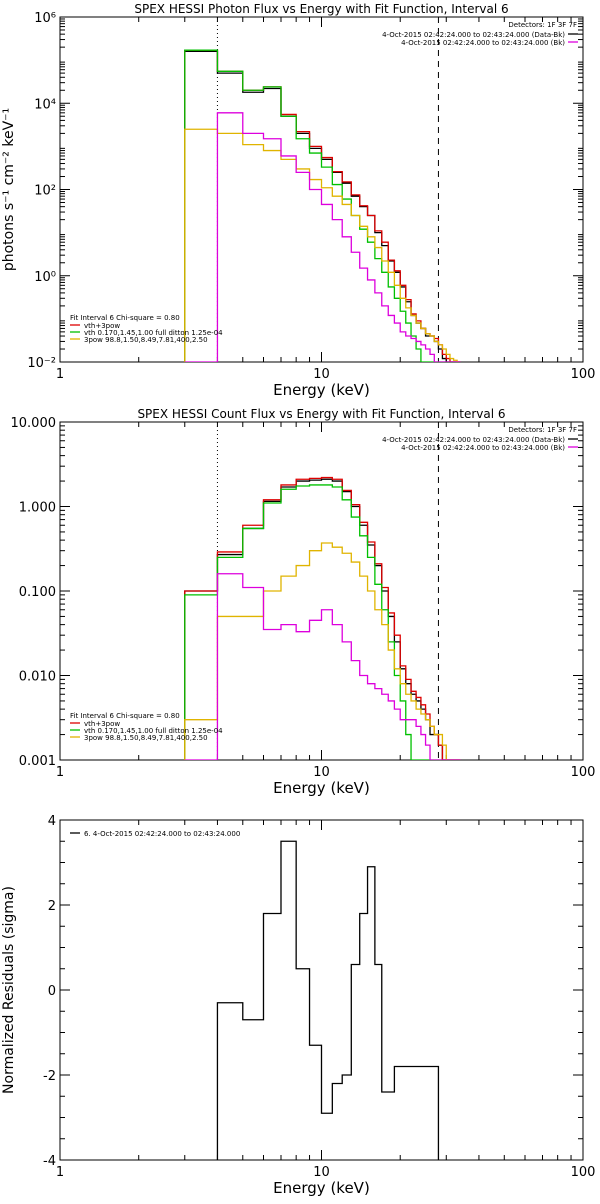  I want to click on y-axis-label: photons s⁻¹ cm⁻² keV⁻¹, so click(9, 189).